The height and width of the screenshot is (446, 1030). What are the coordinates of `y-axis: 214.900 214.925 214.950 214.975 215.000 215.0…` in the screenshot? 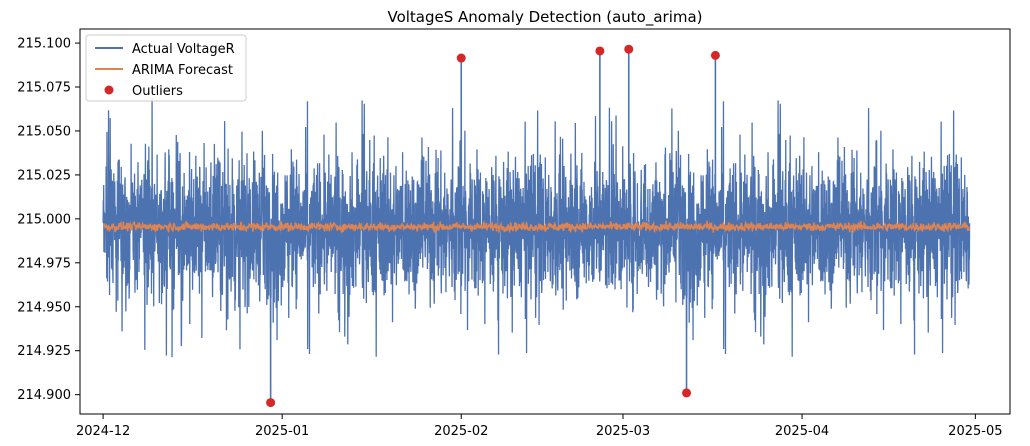 It's located at (48, 220).